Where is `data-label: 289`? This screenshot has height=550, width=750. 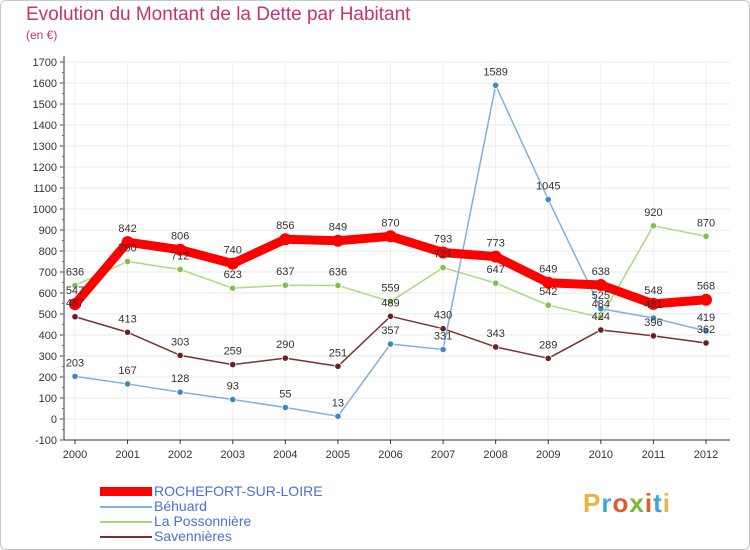 data-label: 289 is located at coordinates (548, 345).